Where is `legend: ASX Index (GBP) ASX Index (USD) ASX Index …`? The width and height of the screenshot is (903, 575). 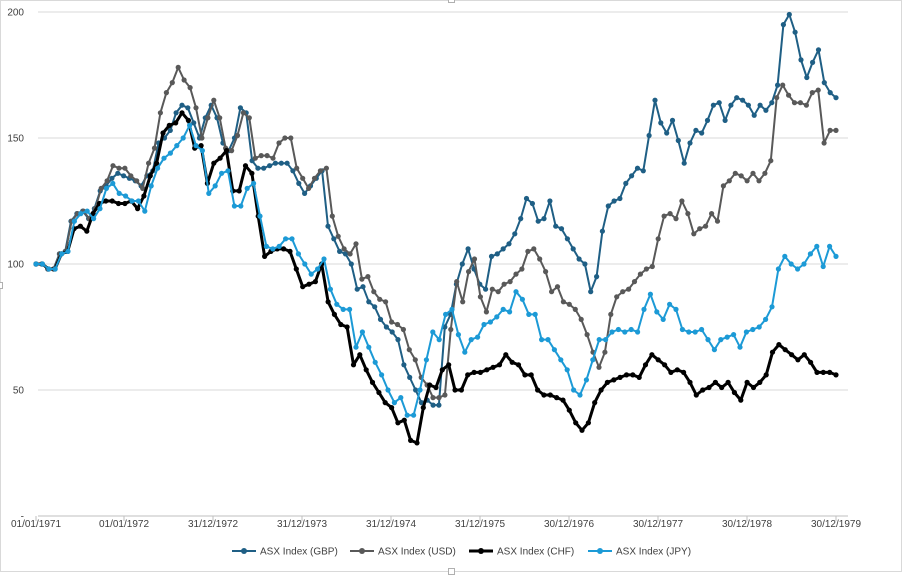 legend: ASX Index (GBP) ASX Index (USD) ASX Index … is located at coordinates (461, 552).